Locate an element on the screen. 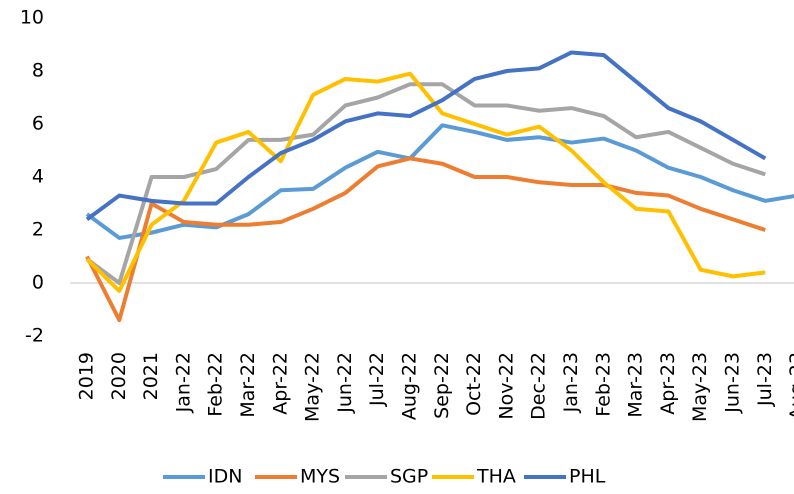  x-tick-label: Apr-22 is located at coordinates (280, 383).